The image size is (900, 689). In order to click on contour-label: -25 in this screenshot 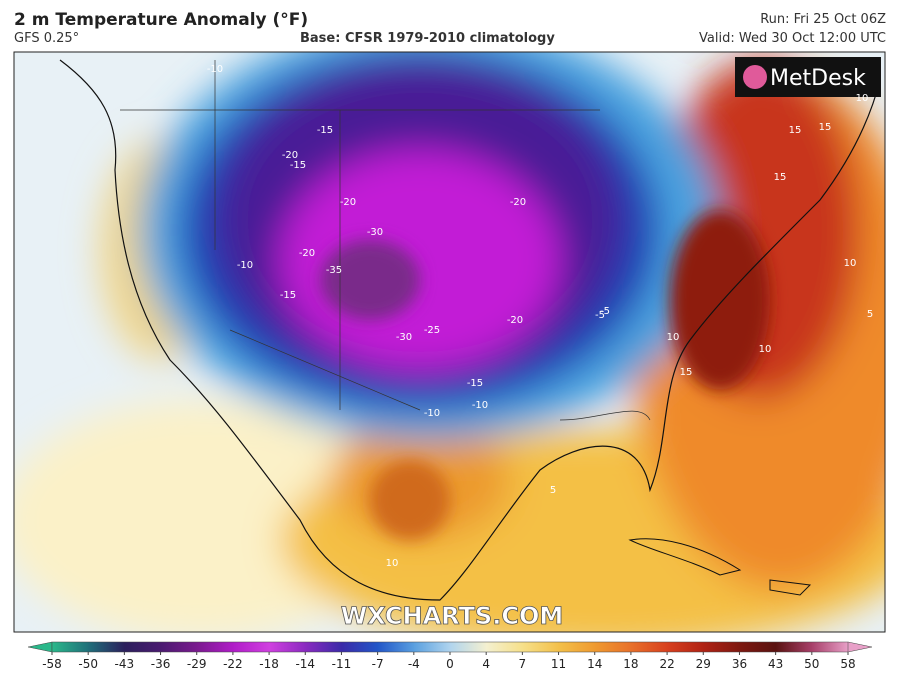, I will do `click(432, 330)`.